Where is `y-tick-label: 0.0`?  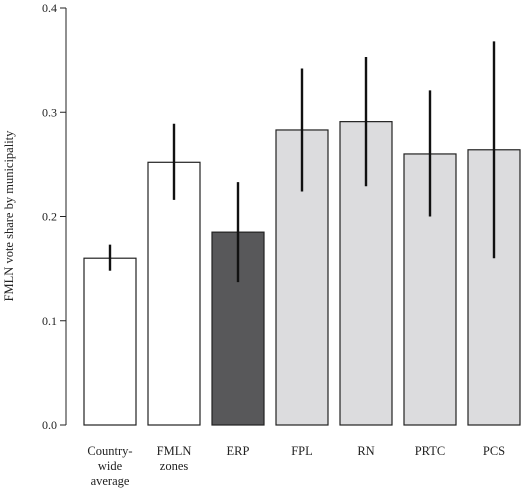
y-tick-label: 0.0 is located at coordinates (49, 425).